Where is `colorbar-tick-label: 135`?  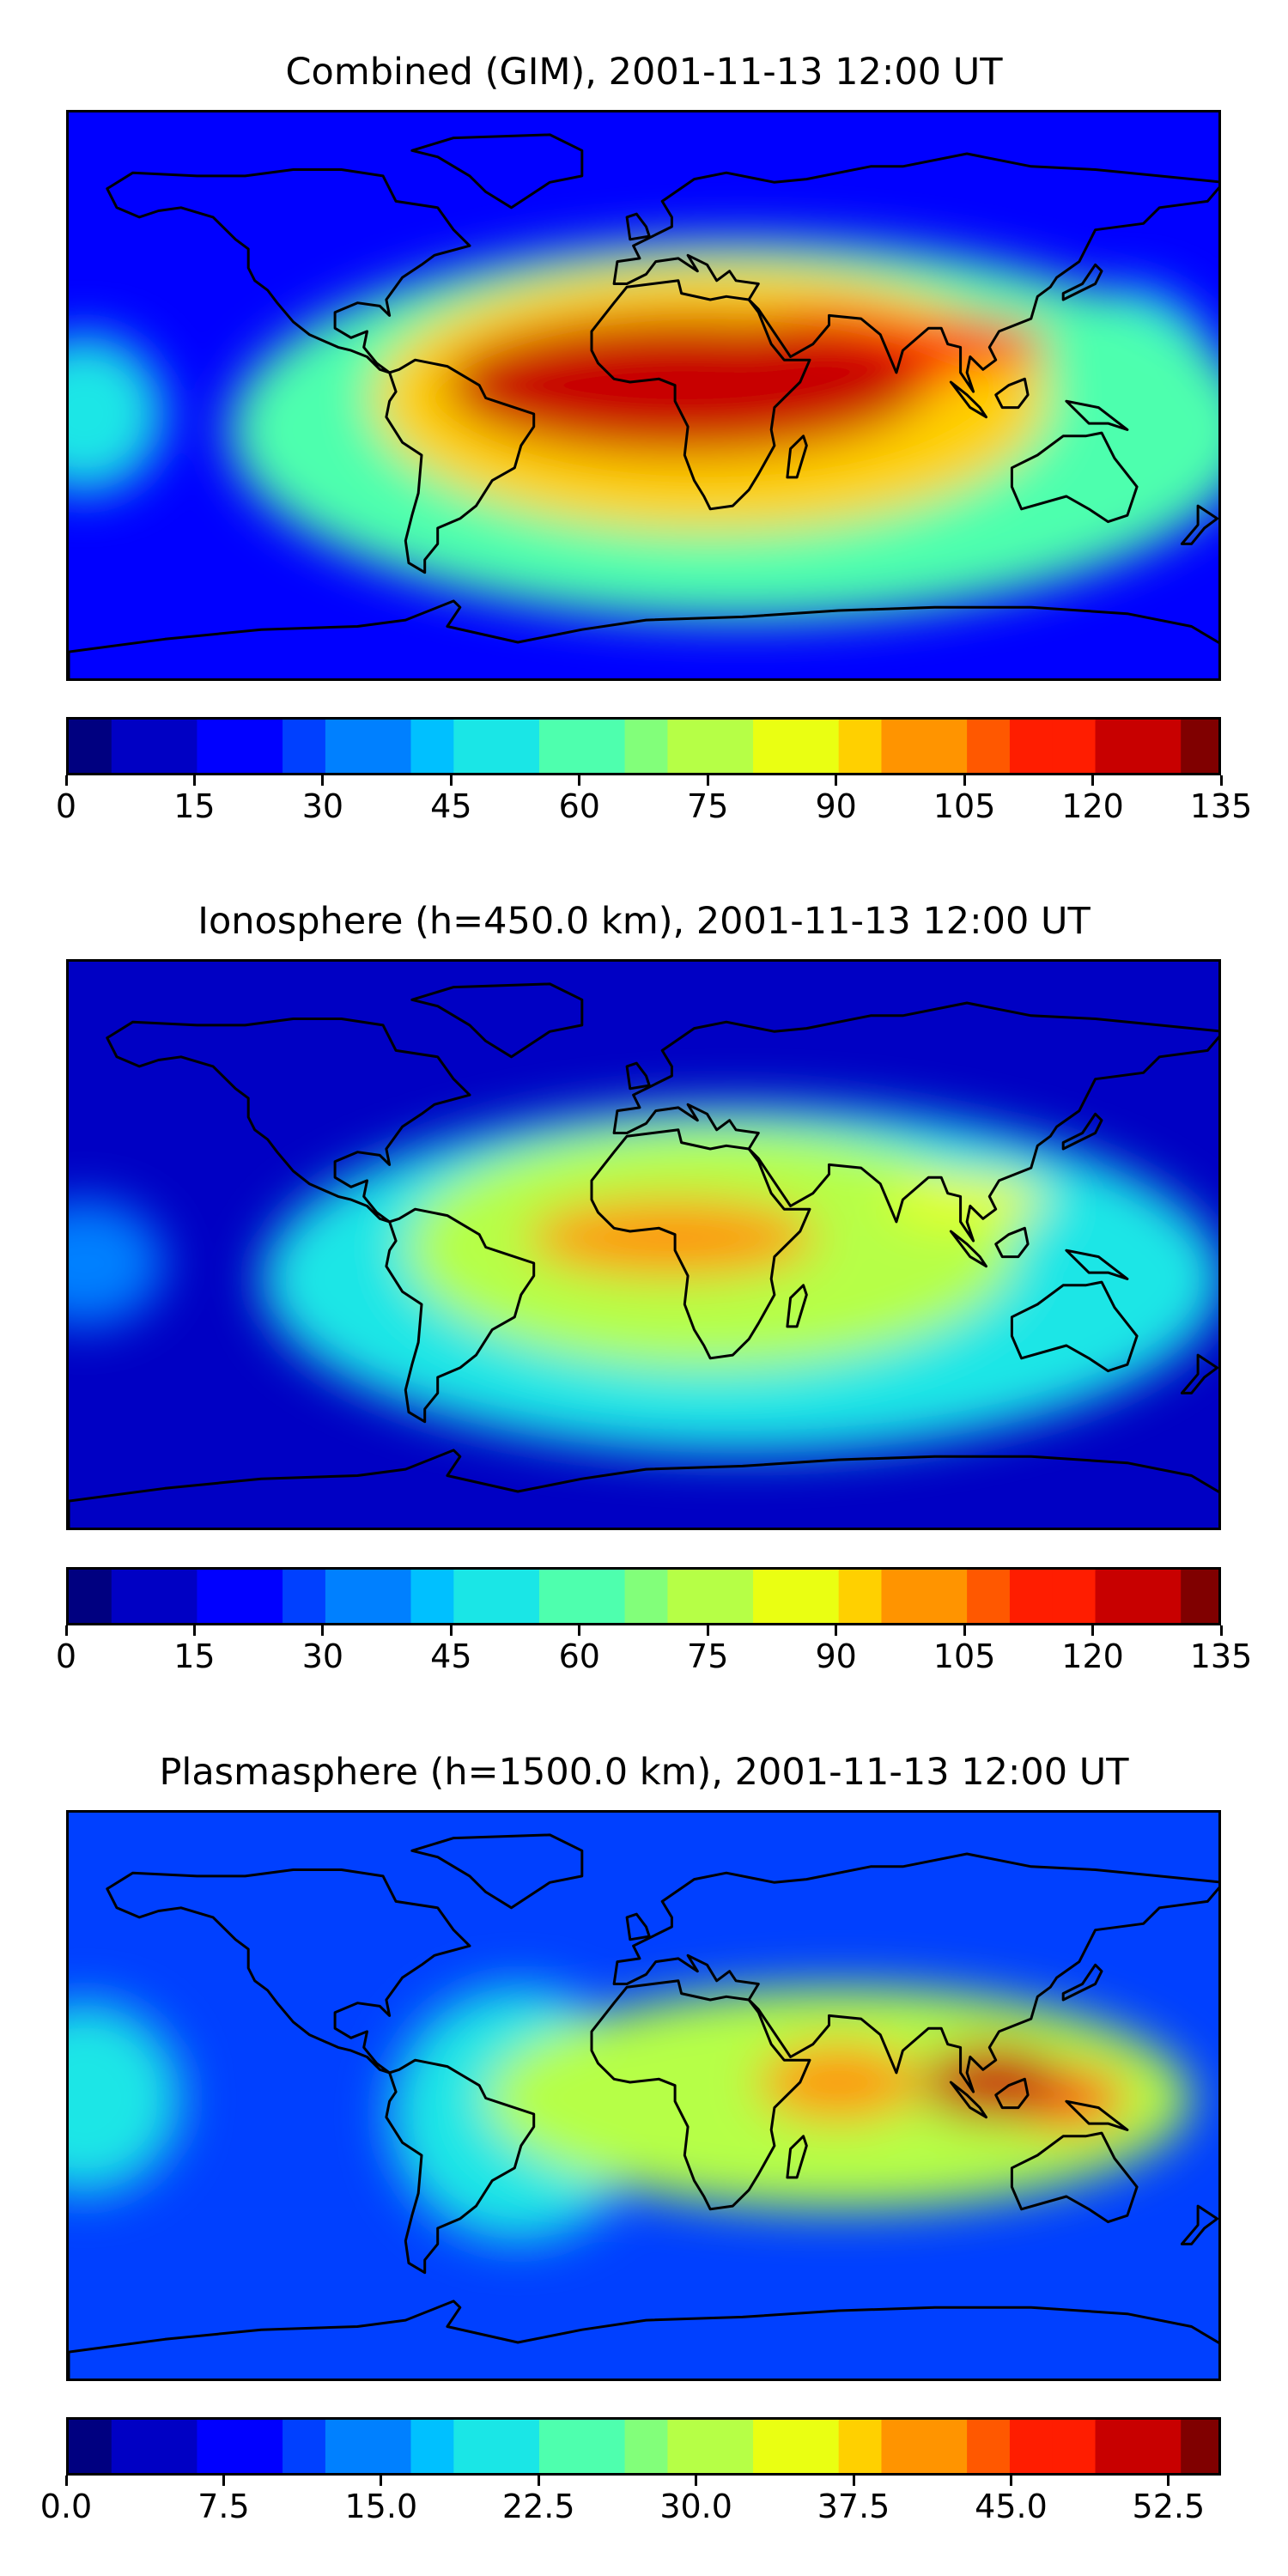 colorbar-tick-label: 135 is located at coordinates (1221, 1656).